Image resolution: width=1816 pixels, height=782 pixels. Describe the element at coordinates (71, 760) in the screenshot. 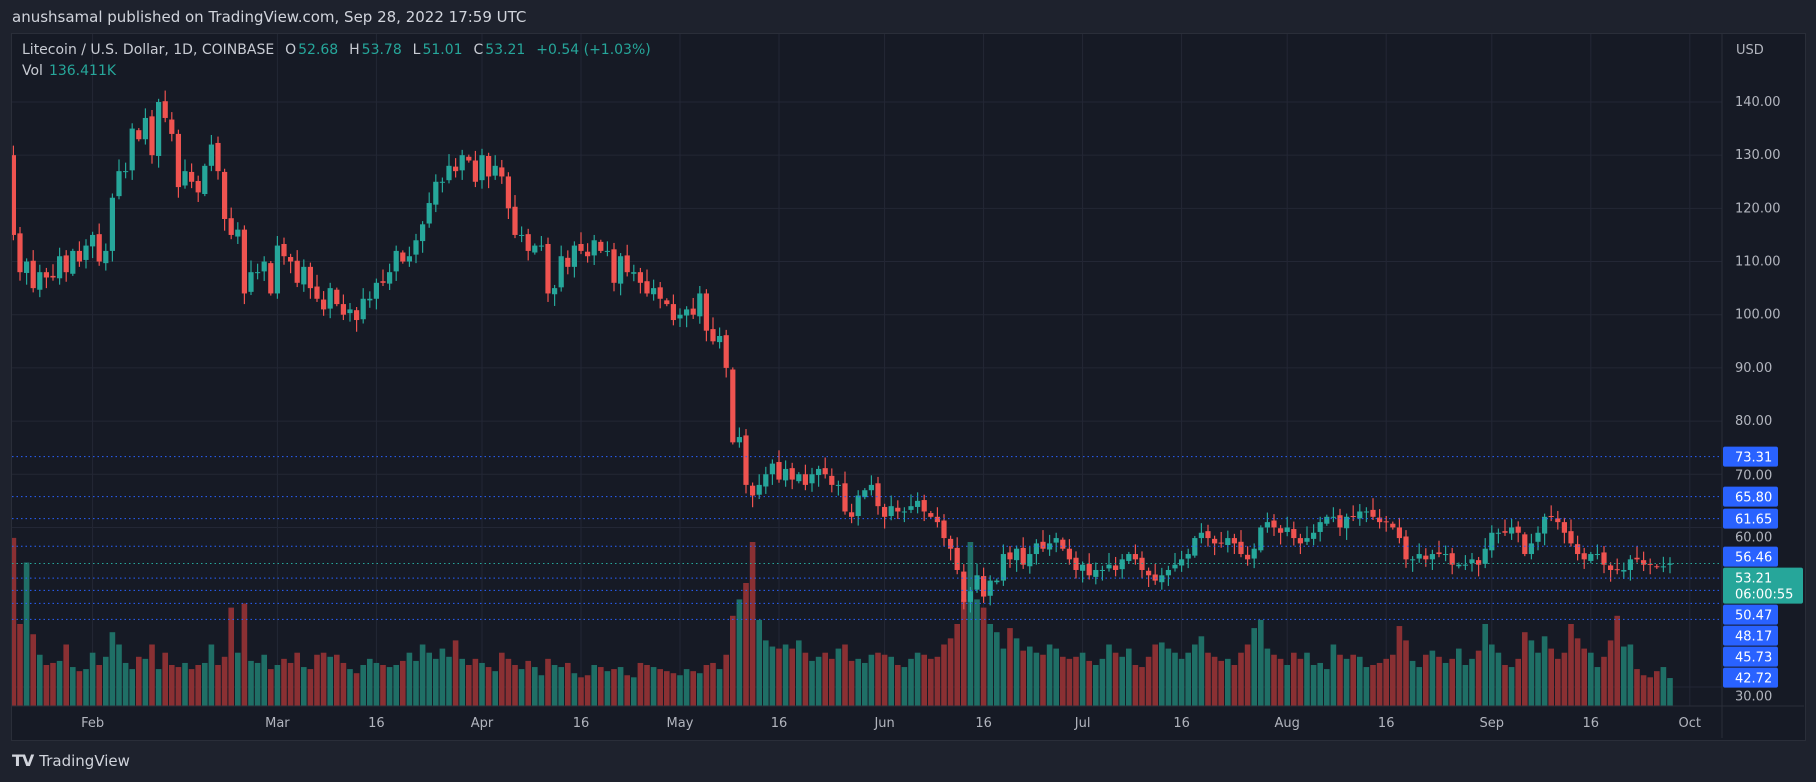

I see `tradingview-brand: TV TradingView` at that location.